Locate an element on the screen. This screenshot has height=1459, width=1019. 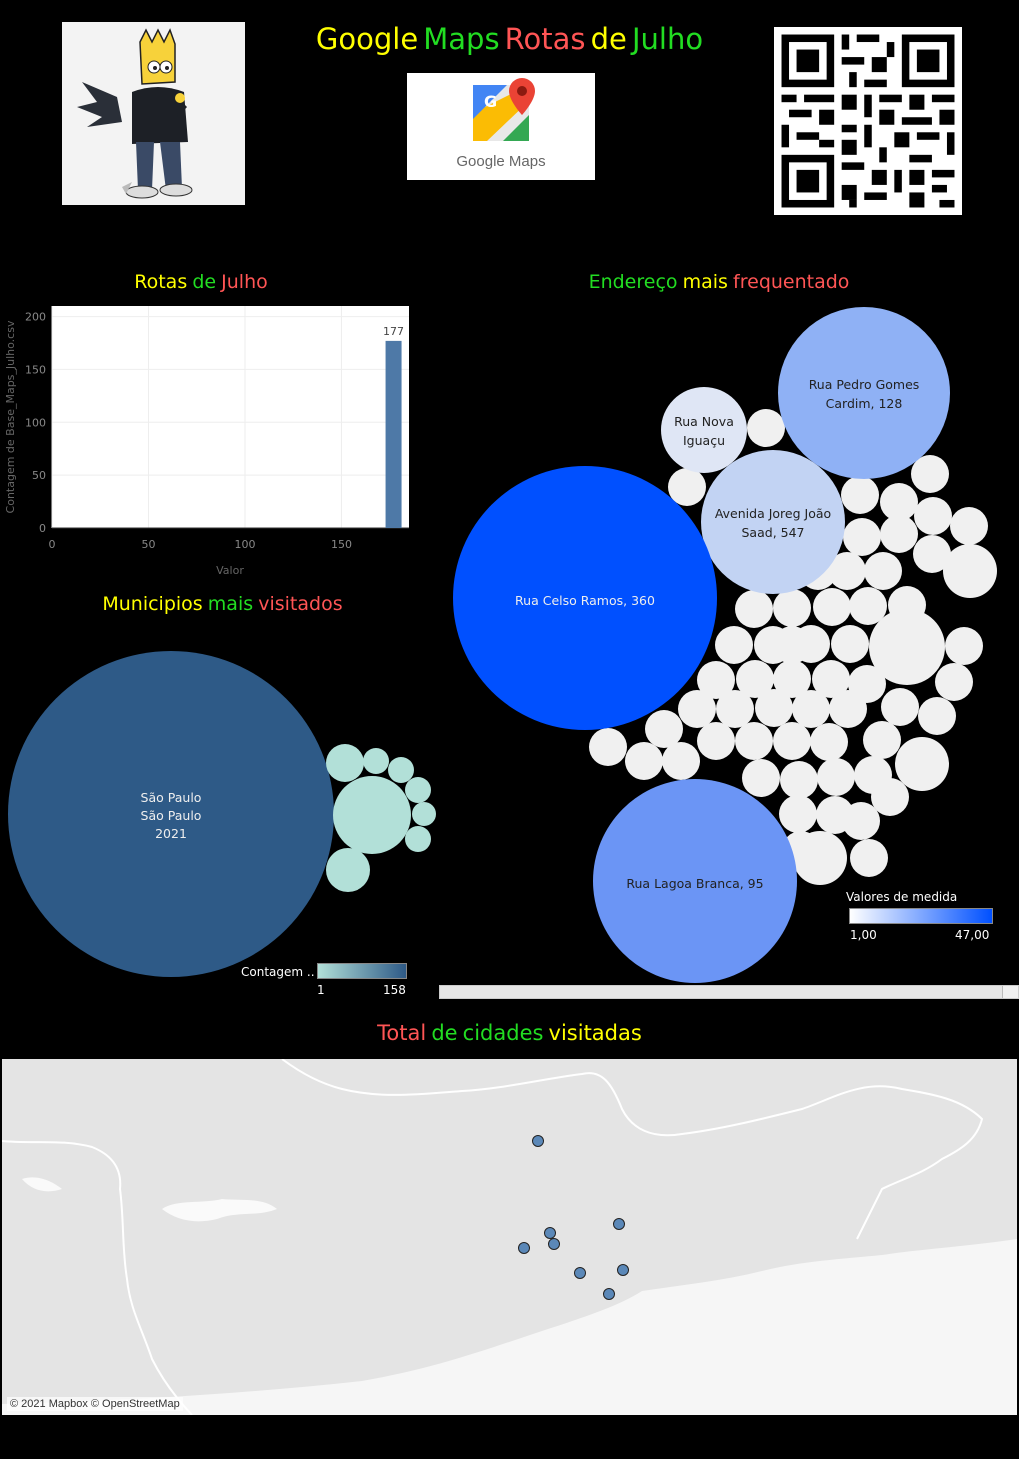
title-word: de is located at coordinates (444, 1033).